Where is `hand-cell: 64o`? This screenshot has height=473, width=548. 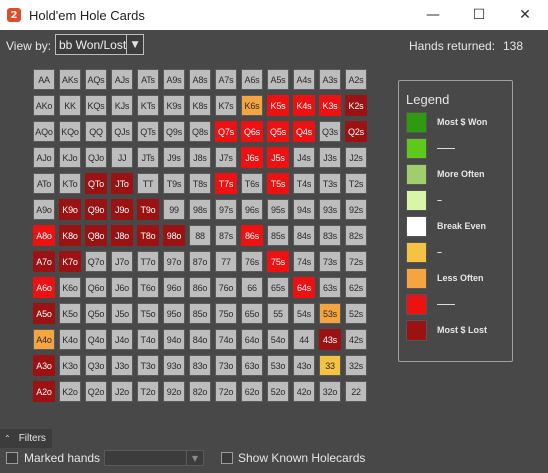 hand-cell: 64o is located at coordinates (252, 339).